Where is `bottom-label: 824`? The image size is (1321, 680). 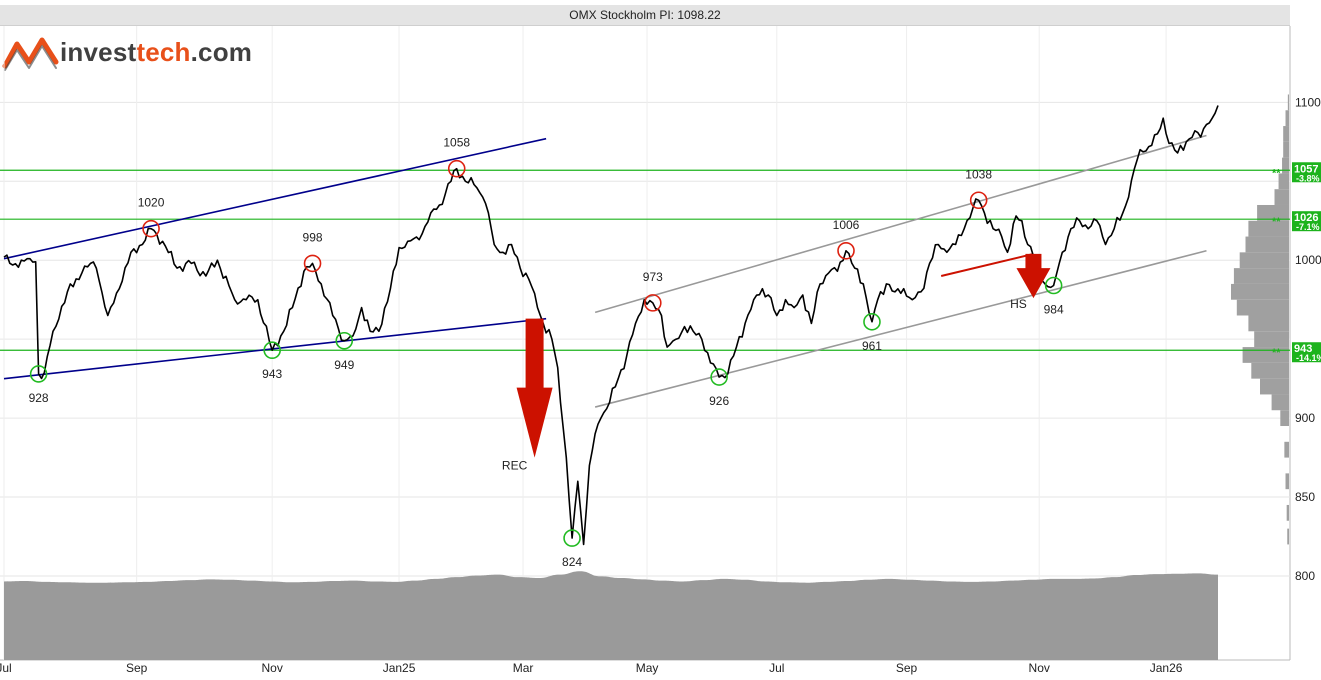 bottom-label: 824 is located at coordinates (572, 562).